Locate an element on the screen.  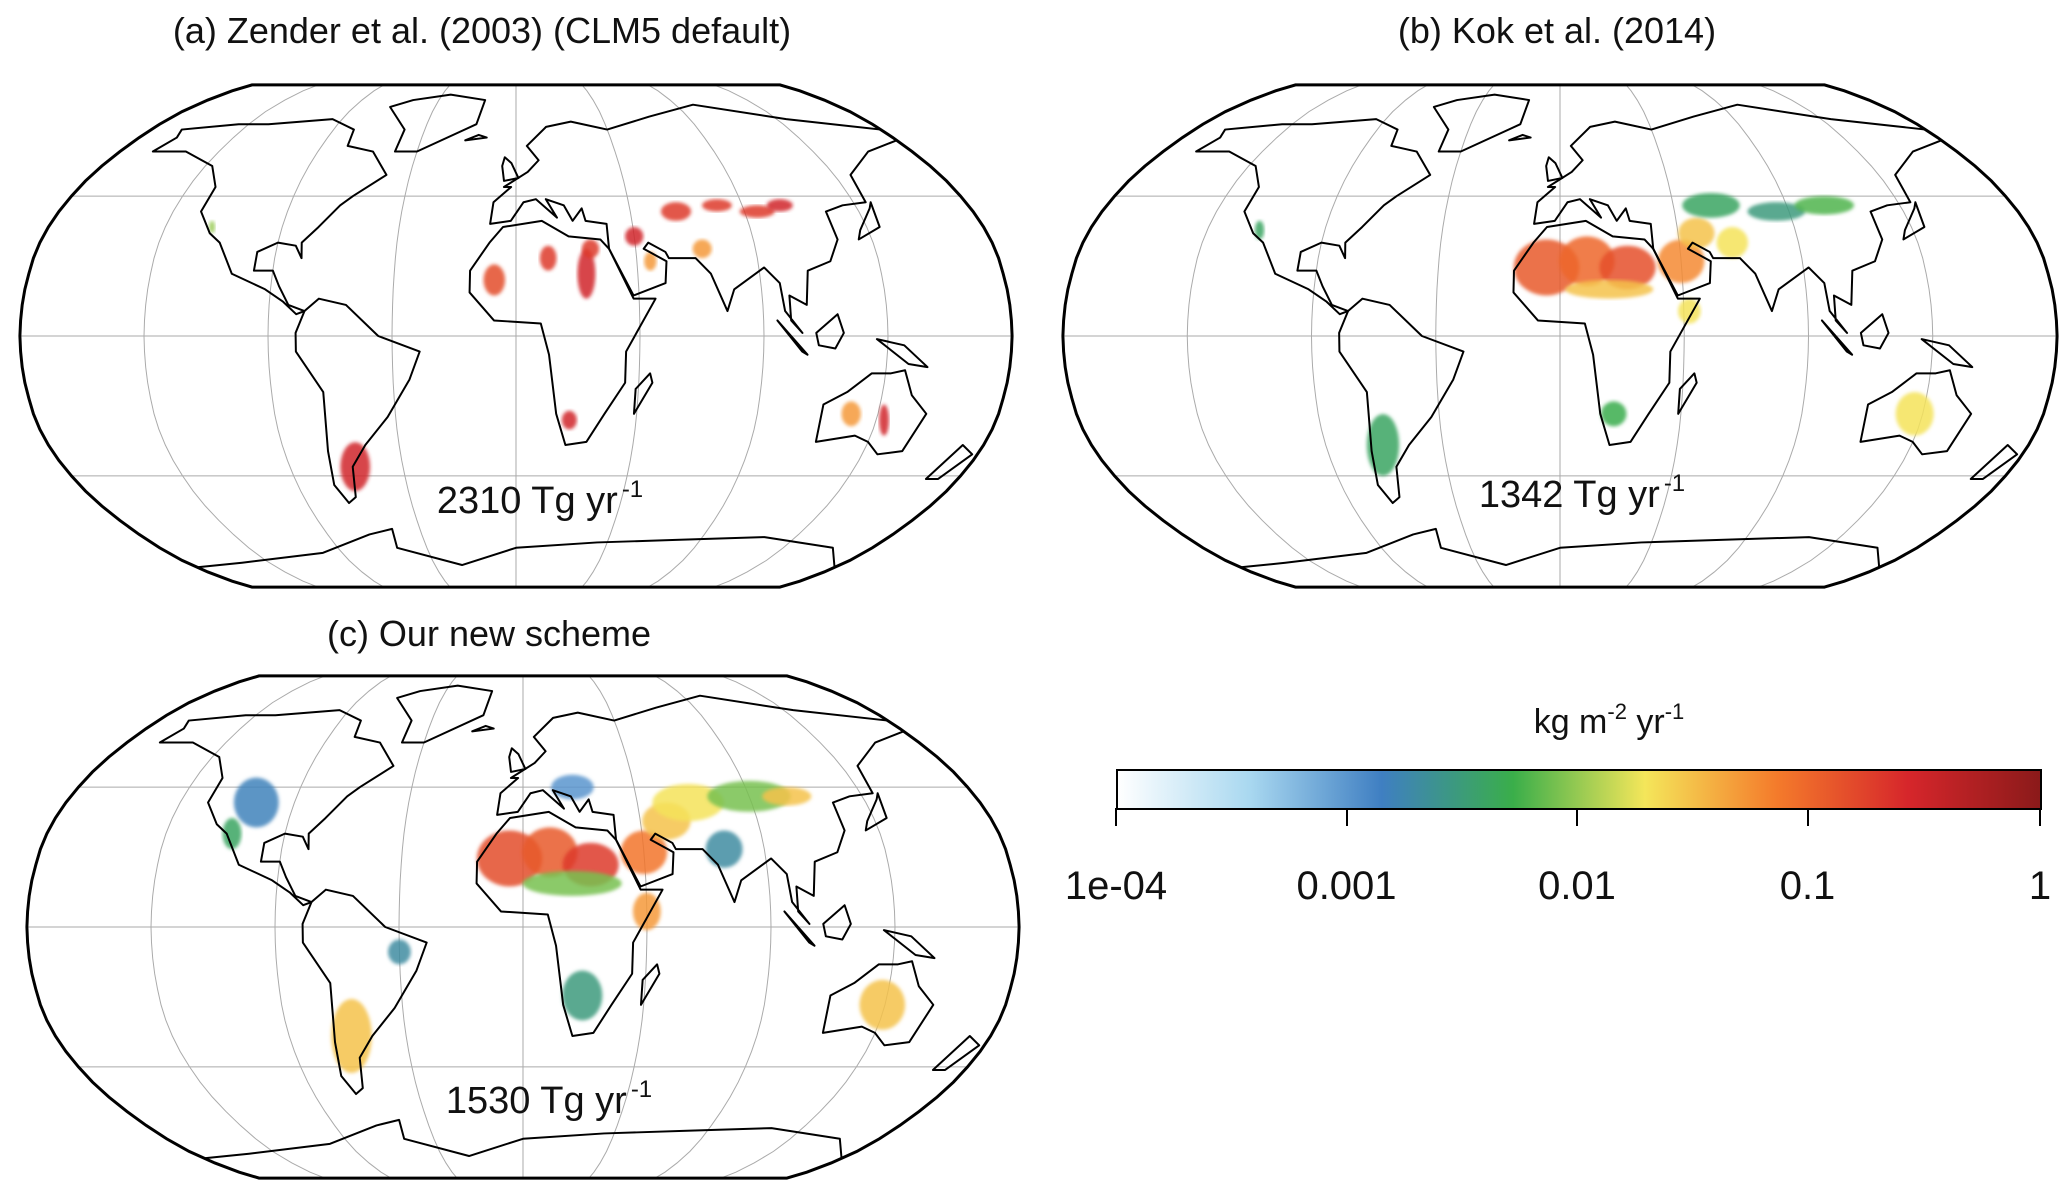
total-value: 1342 Tg yr is located at coordinates (1569, 495).